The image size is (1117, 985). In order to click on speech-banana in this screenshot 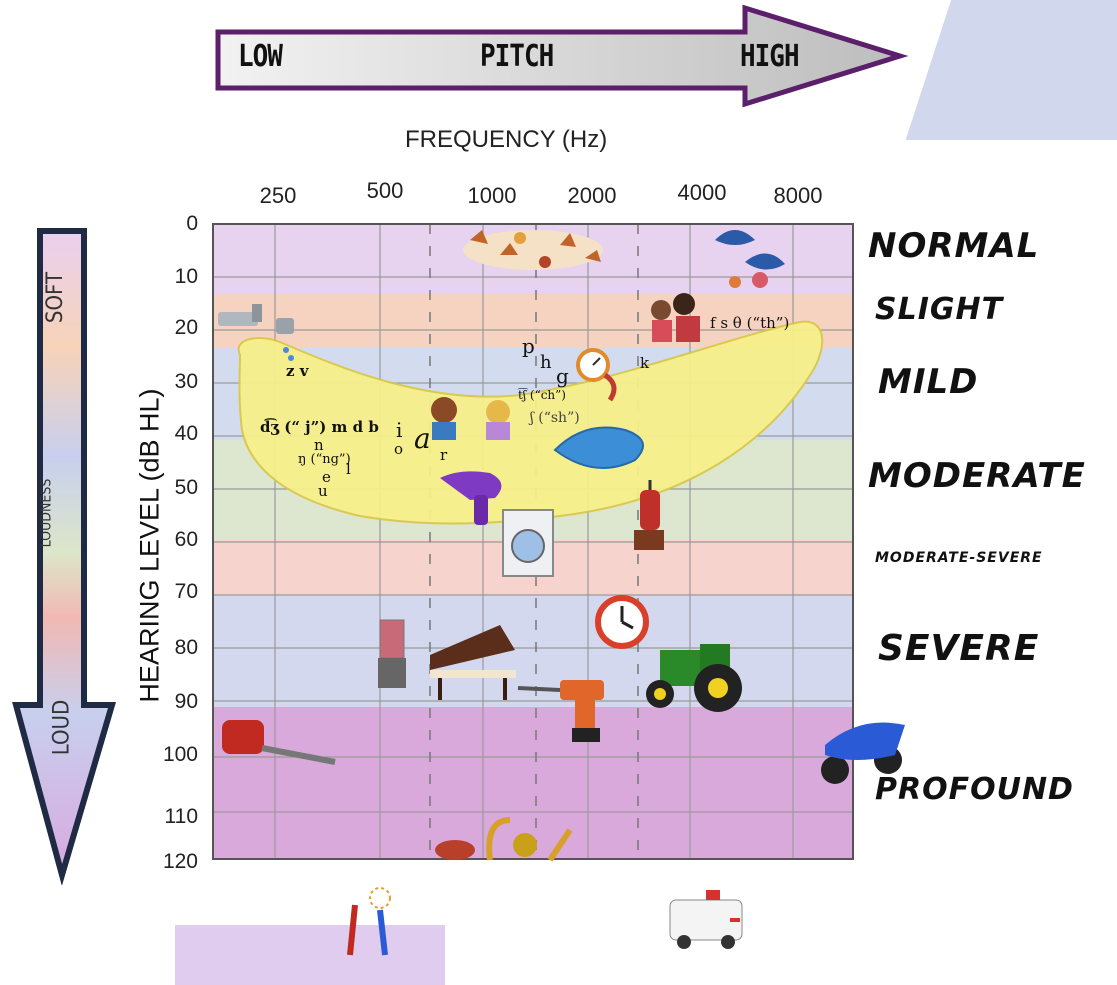, I will do `click(530, 422)`.